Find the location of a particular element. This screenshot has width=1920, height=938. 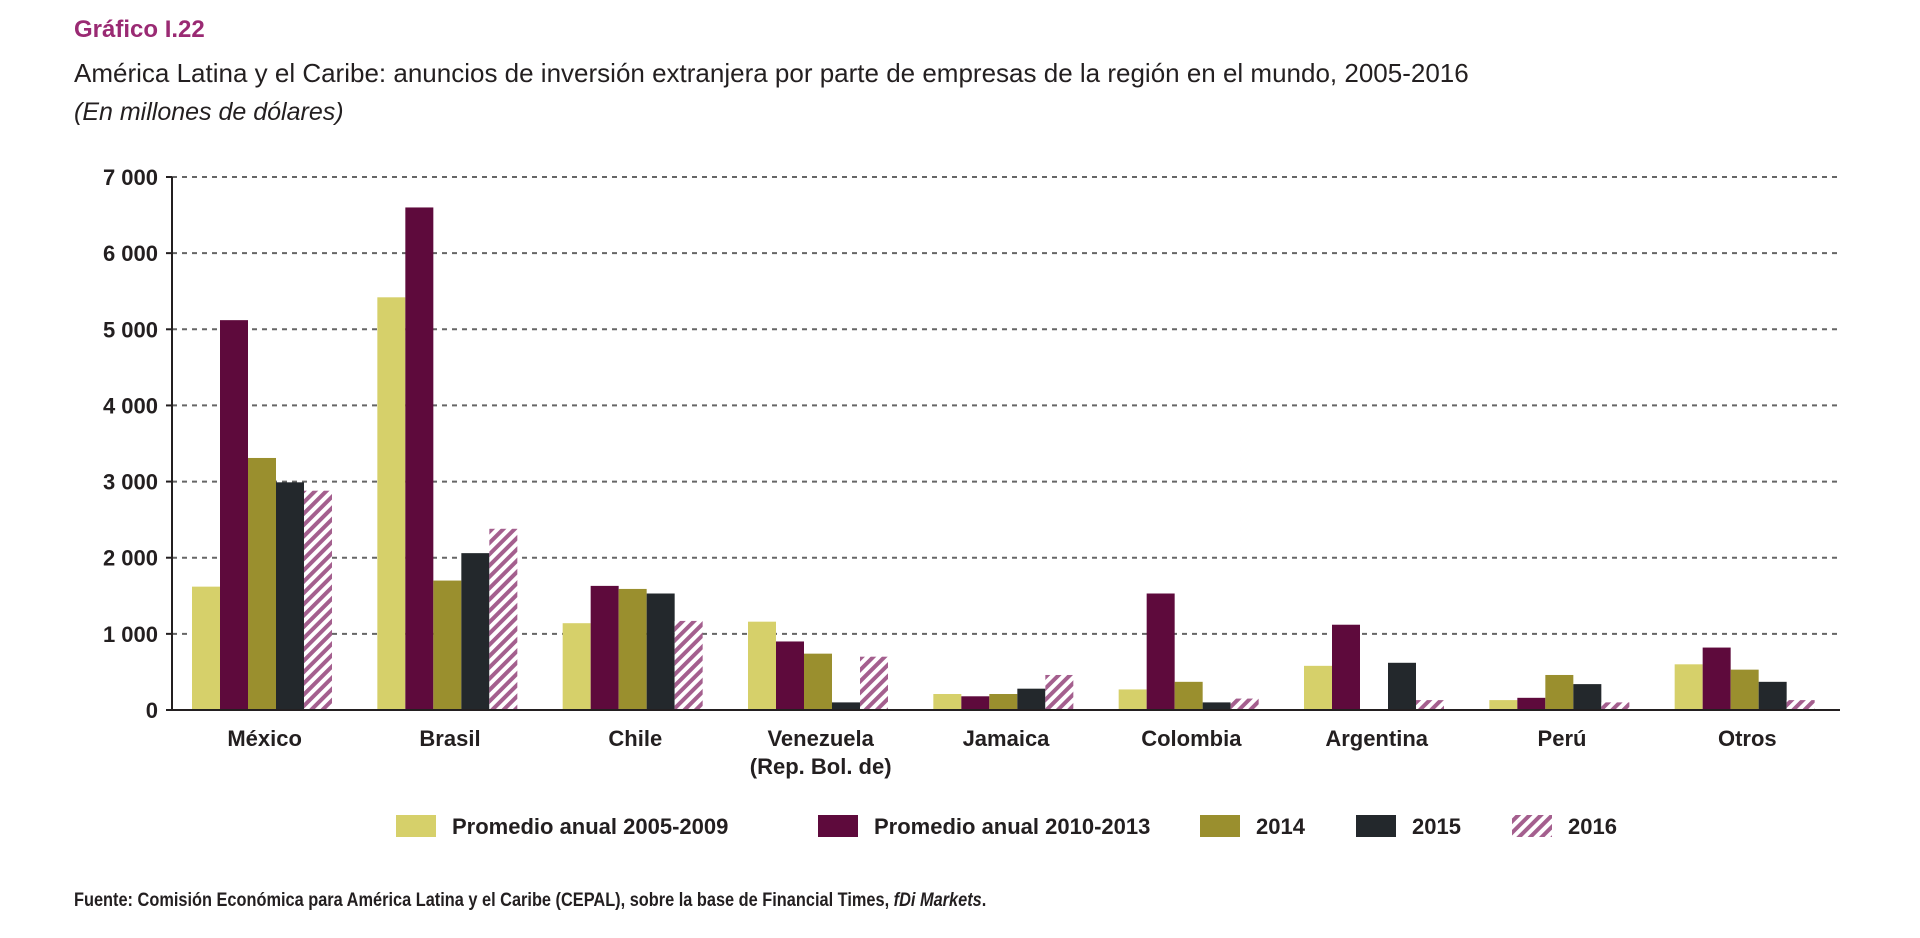

y-tick-label: 2 000 is located at coordinates (130, 558).